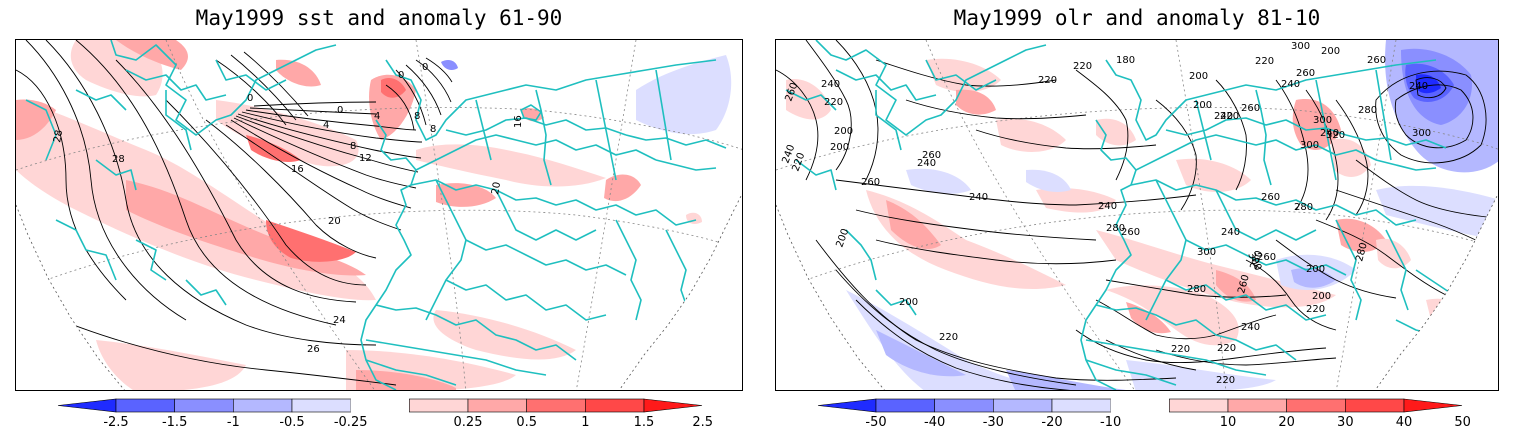 Image resolution: width=1520 pixels, height=433 pixels. What do you see at coordinates (1404, 422) in the screenshot?
I see `olr-colorbar-tick-label: 40` at bounding box center [1404, 422].